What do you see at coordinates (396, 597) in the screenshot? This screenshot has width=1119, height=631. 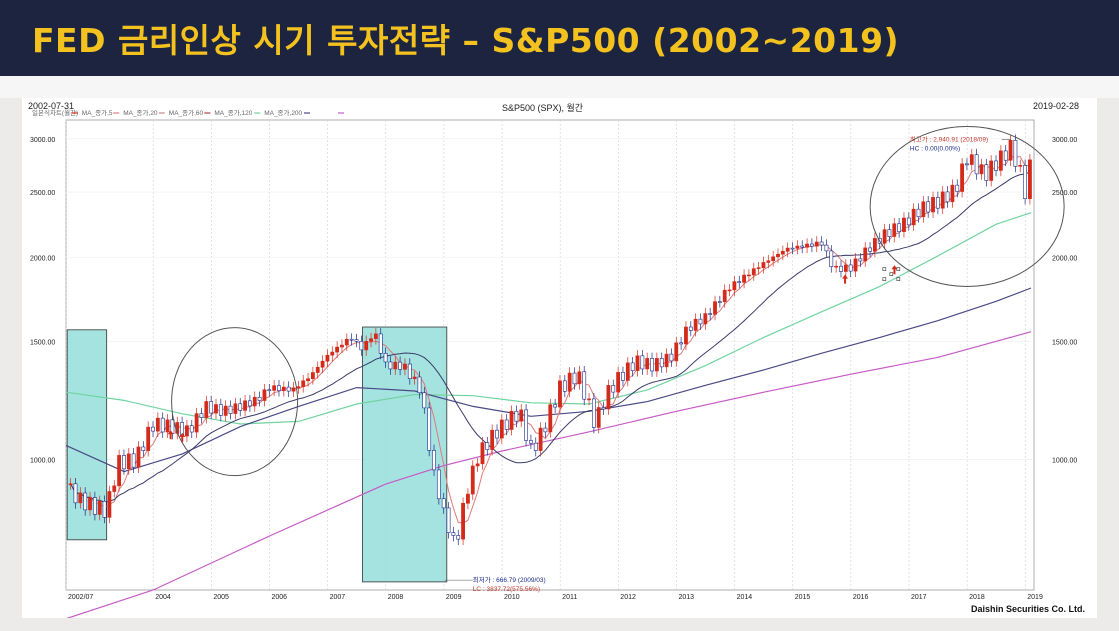 I see `x-tick-label: 2008` at bounding box center [396, 597].